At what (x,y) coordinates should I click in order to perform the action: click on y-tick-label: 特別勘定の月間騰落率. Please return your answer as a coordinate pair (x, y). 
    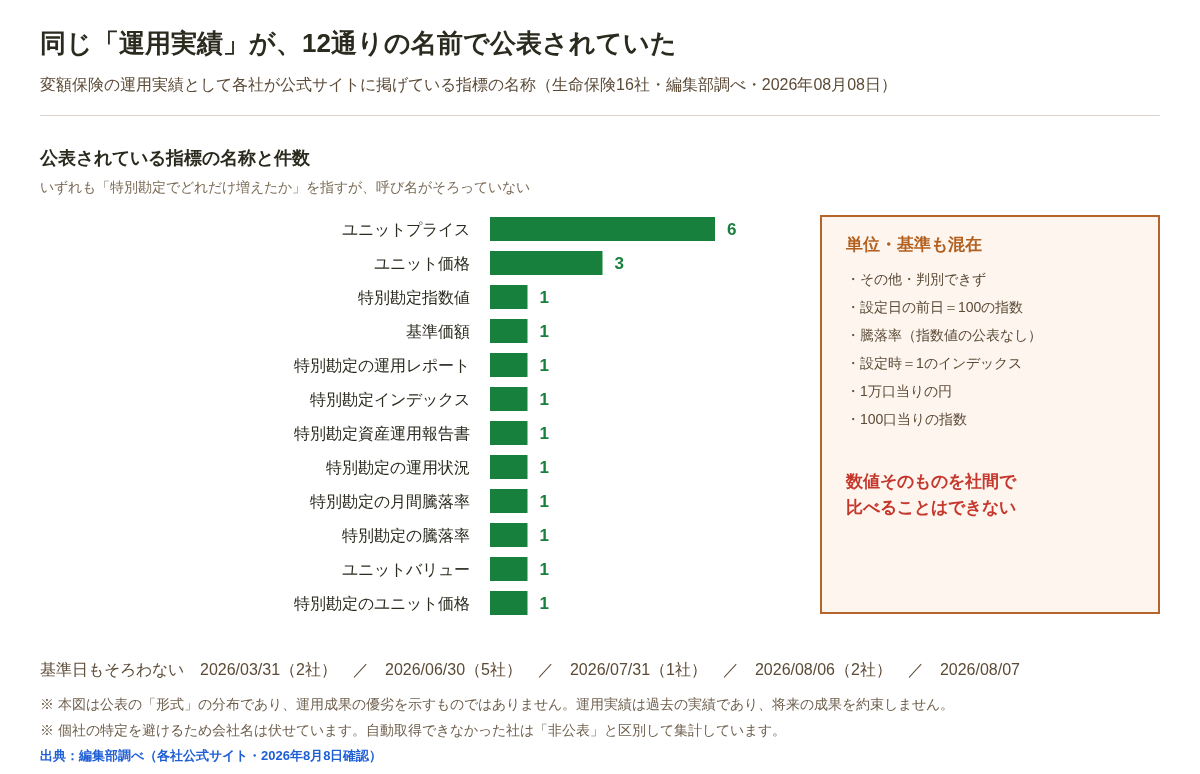
    Looking at the image, I should click on (390, 501).